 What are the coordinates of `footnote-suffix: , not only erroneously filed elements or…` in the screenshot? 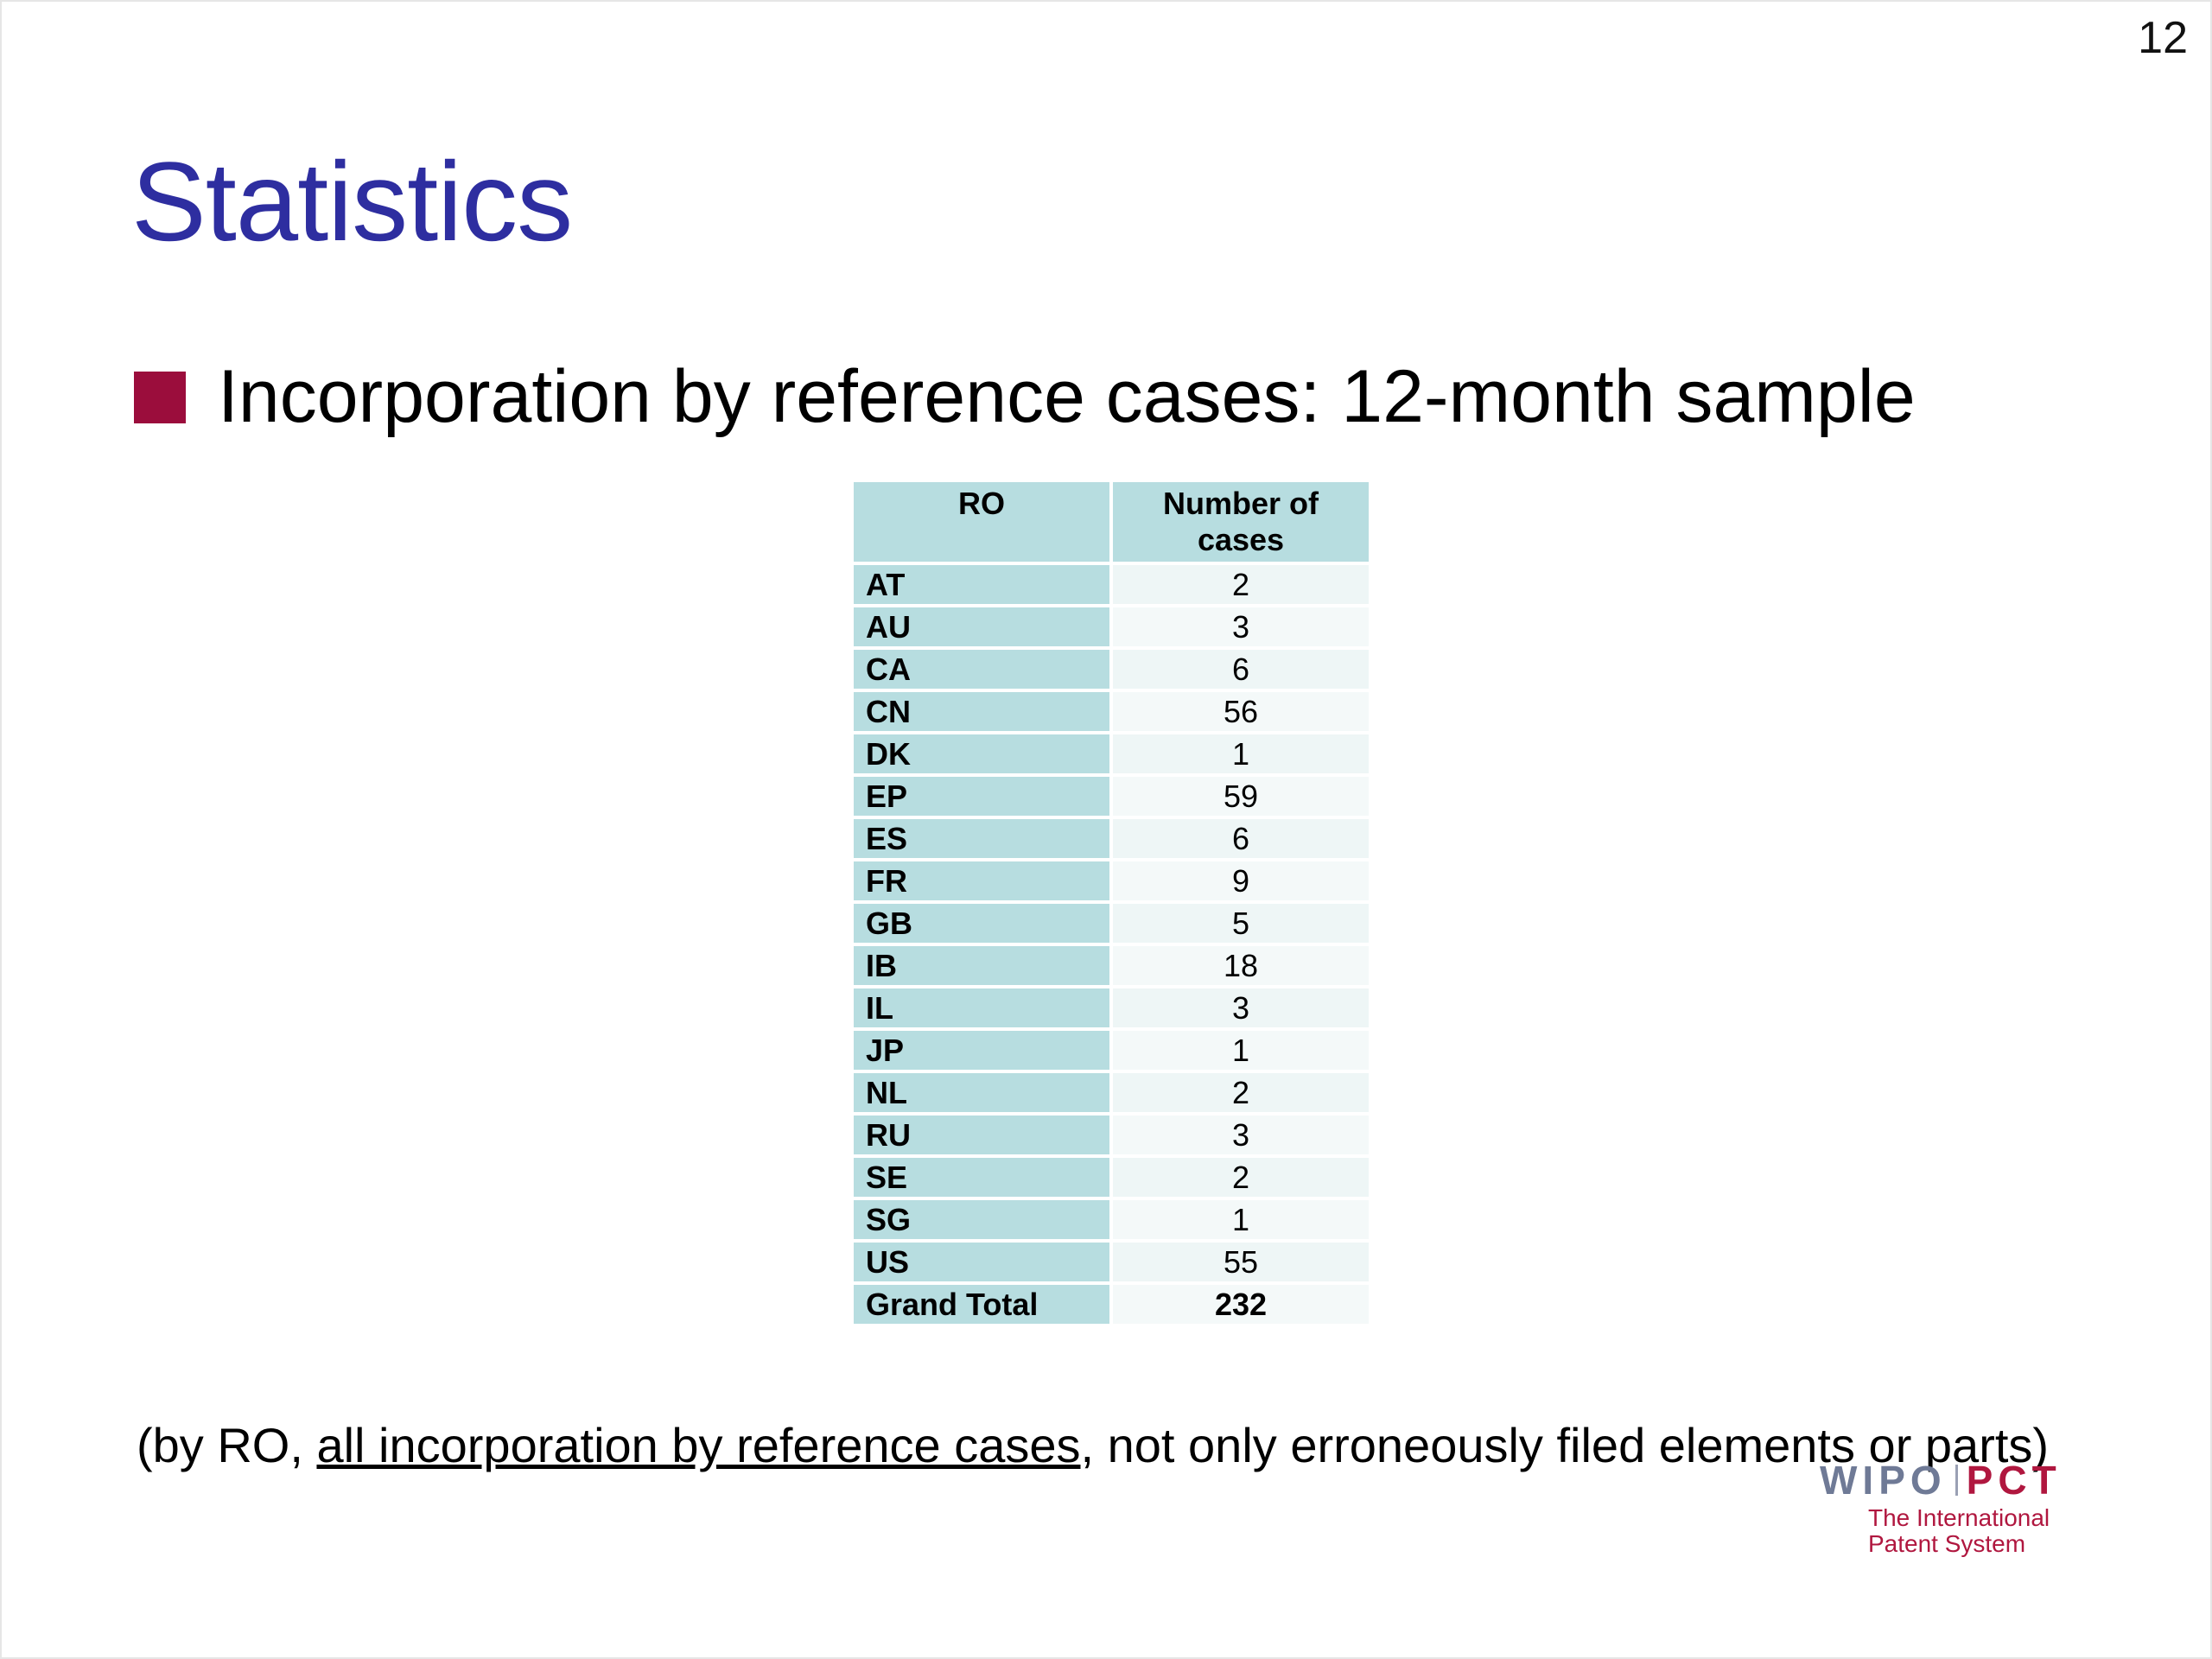 It's located at (1565, 1445).